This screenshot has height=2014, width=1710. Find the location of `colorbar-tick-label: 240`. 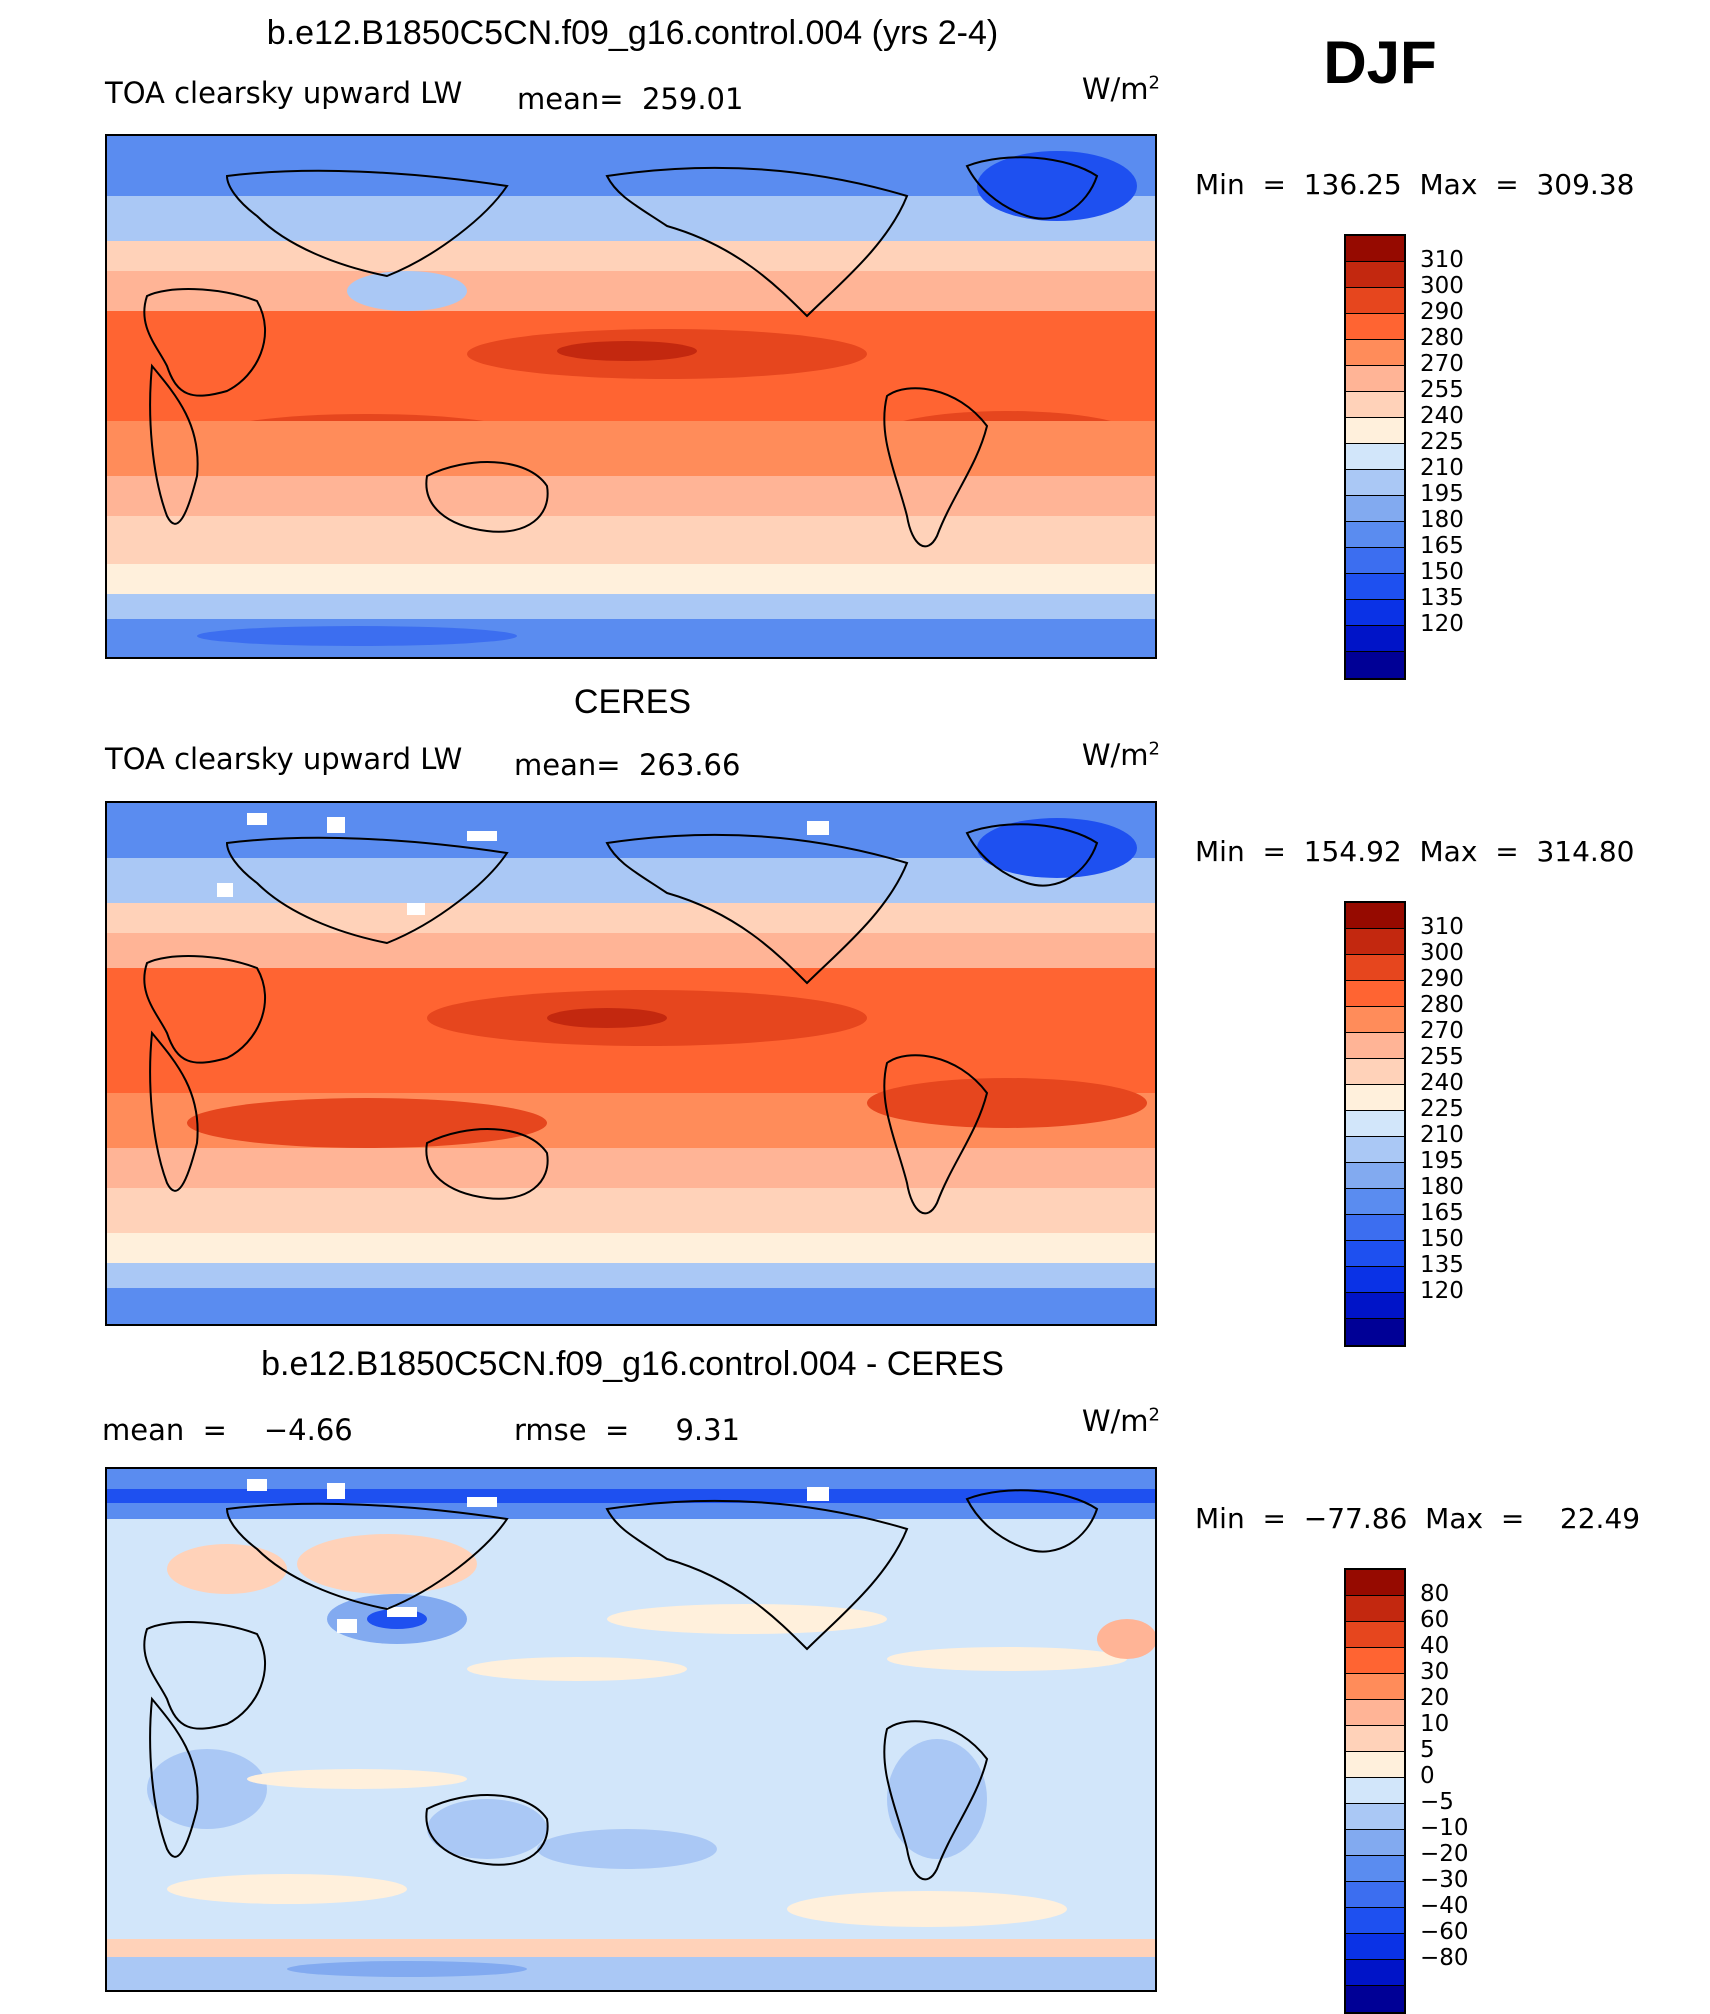

colorbar-tick-label: 240 is located at coordinates (1442, 1083).